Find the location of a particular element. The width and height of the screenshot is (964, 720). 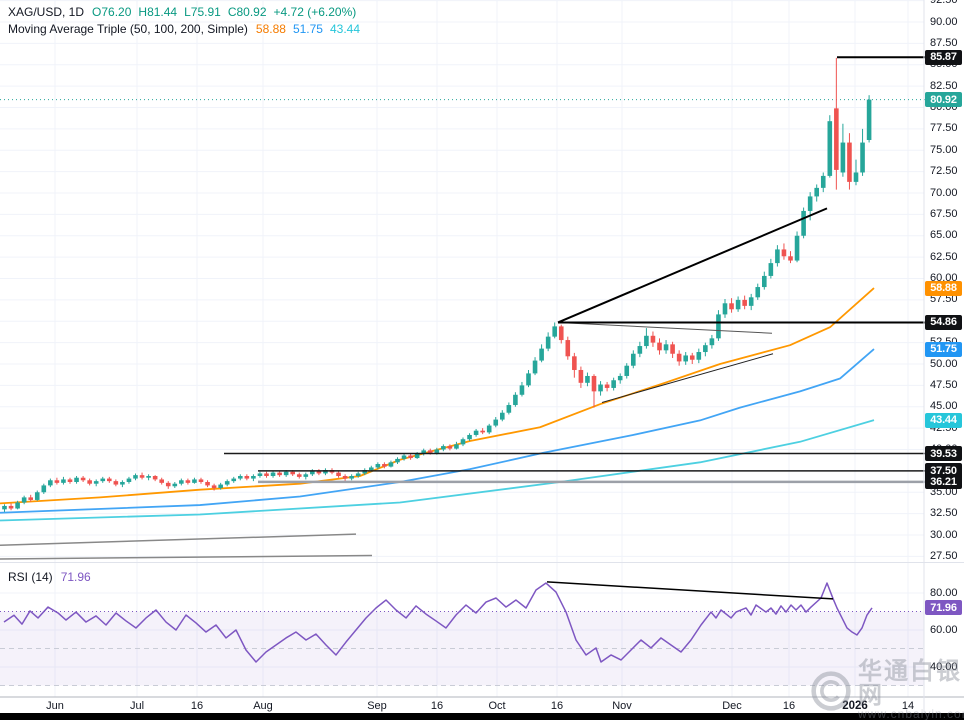

time-tick-label: Sep is located at coordinates (377, 706).